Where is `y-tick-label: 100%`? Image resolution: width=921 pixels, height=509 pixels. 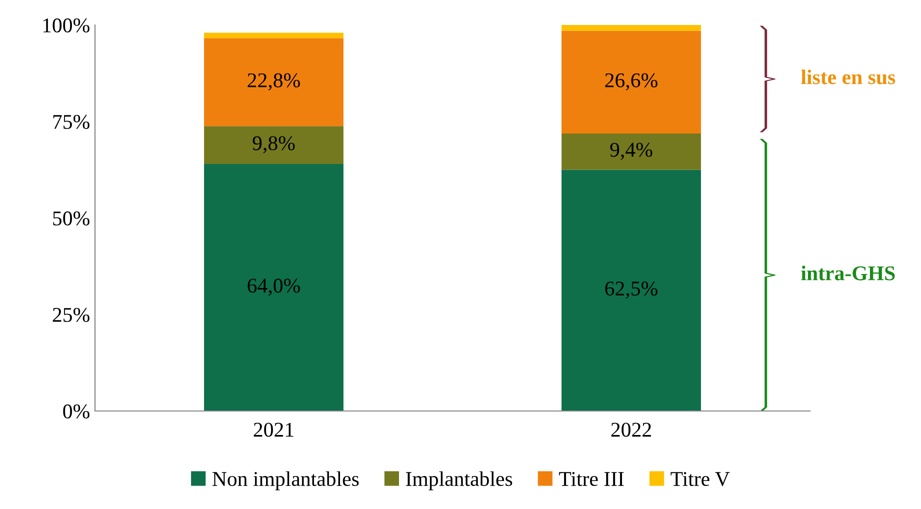
y-tick-label: 100% is located at coordinates (66, 25).